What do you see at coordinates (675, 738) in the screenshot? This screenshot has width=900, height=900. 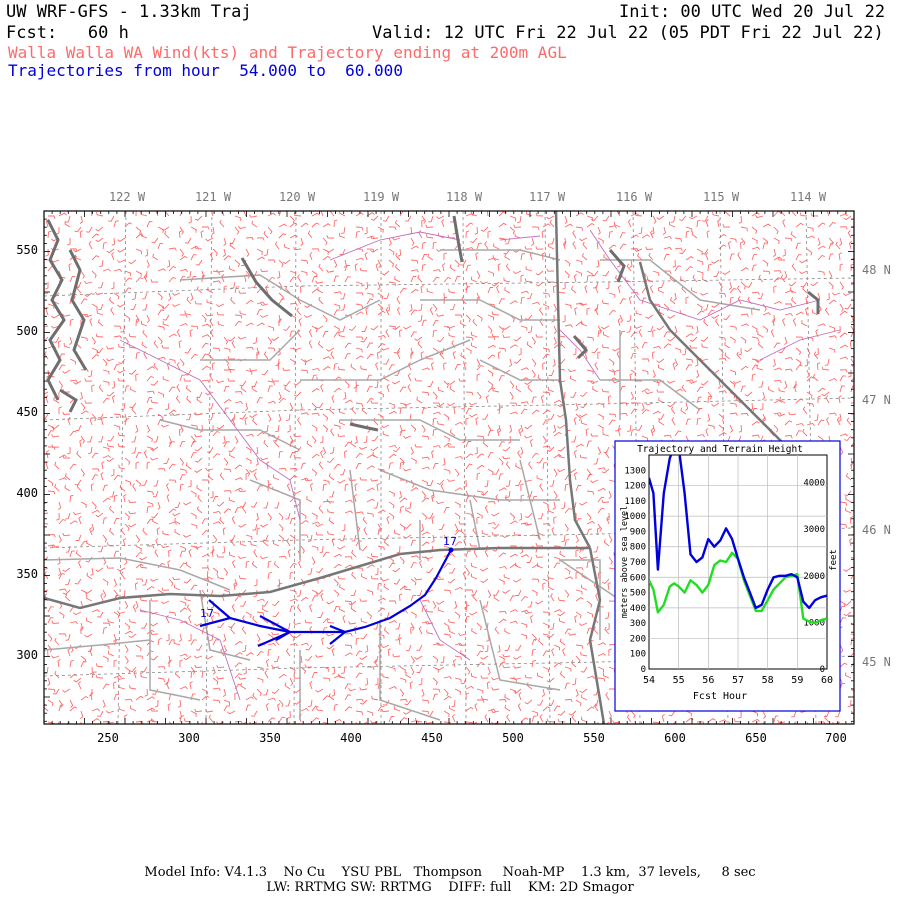 I see `x-tick: 600` at bounding box center [675, 738].